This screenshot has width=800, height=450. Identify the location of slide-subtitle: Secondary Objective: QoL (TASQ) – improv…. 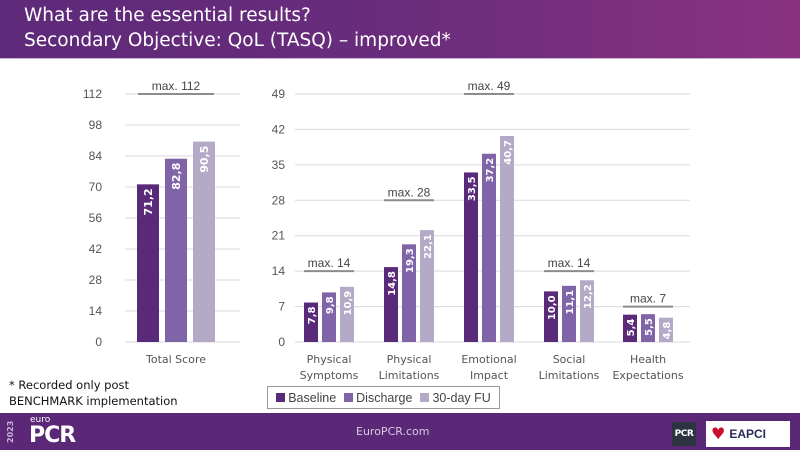
(237, 40).